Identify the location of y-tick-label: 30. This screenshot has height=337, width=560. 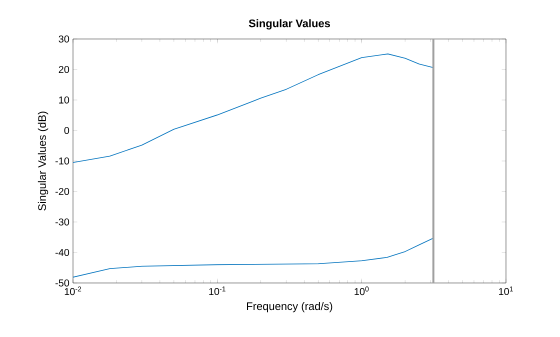
(64, 39).